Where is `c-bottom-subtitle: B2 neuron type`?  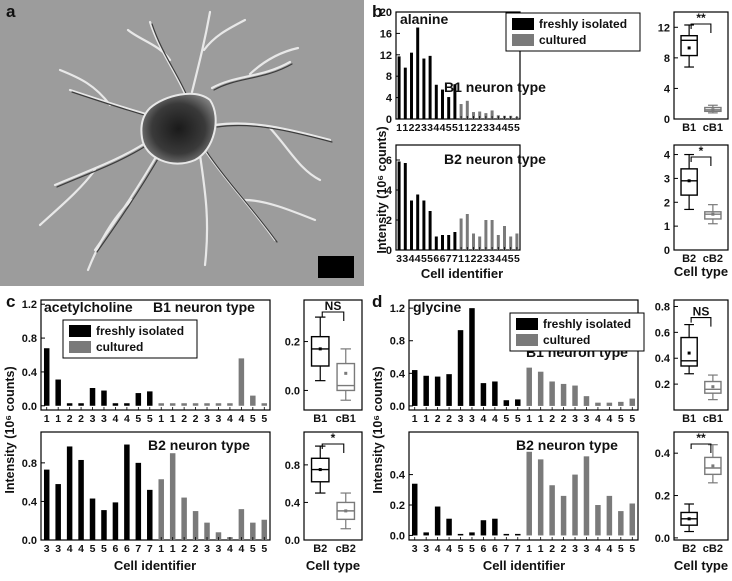 c-bottom-subtitle: B2 neuron type is located at coordinates (199, 445).